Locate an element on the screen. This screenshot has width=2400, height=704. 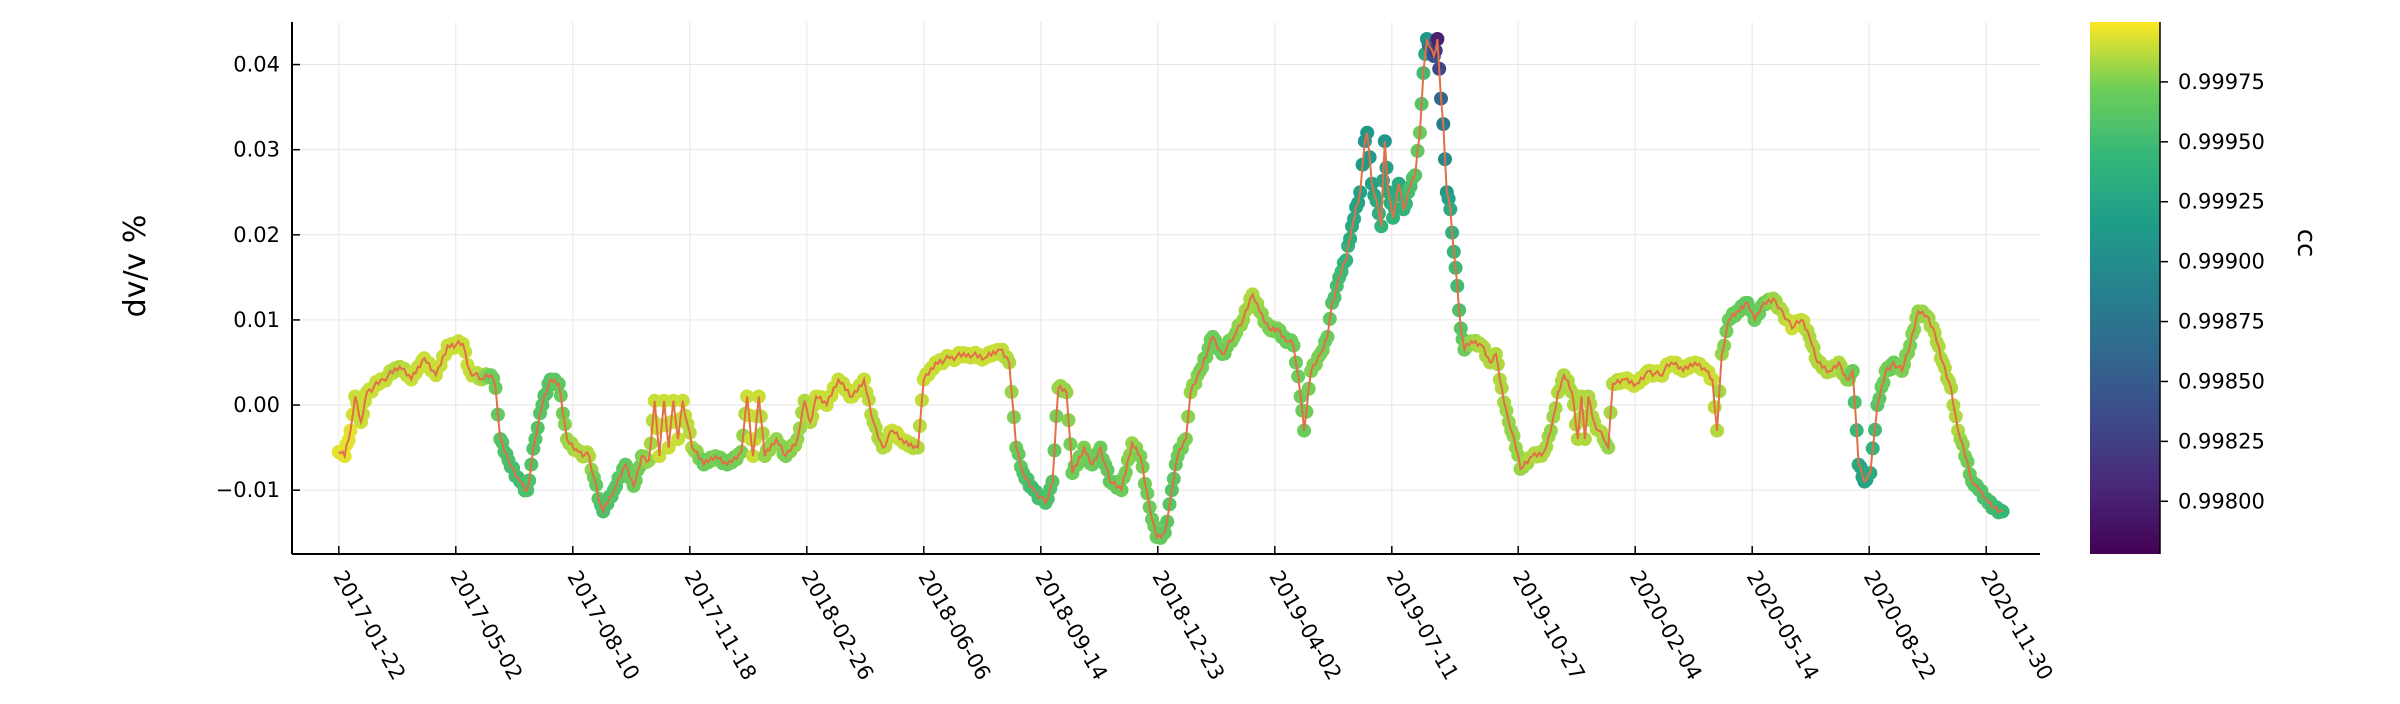
colorbar-gradient is located at coordinates (2125, 288).